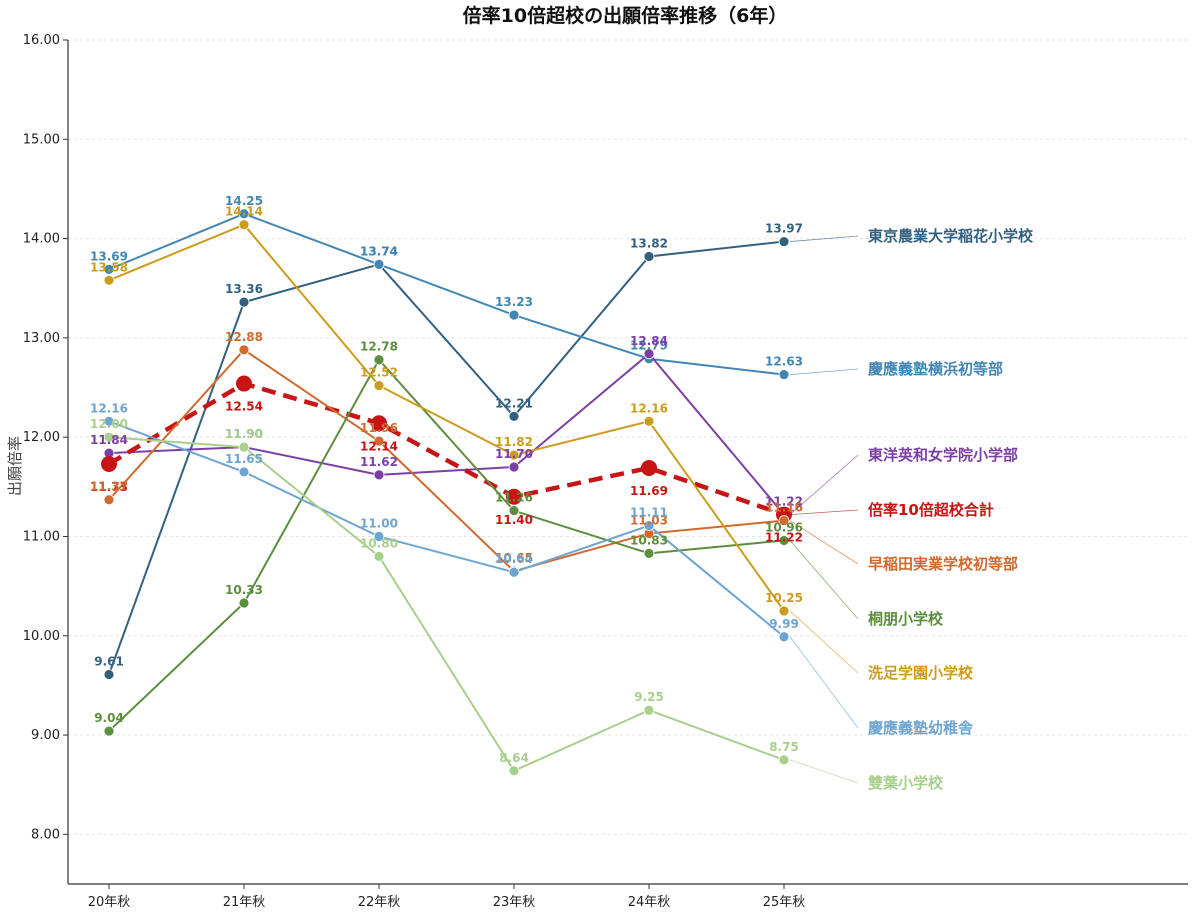 This screenshot has width=1200, height=916. I want to click on series-6-data-label: 10.25, so click(784, 598).